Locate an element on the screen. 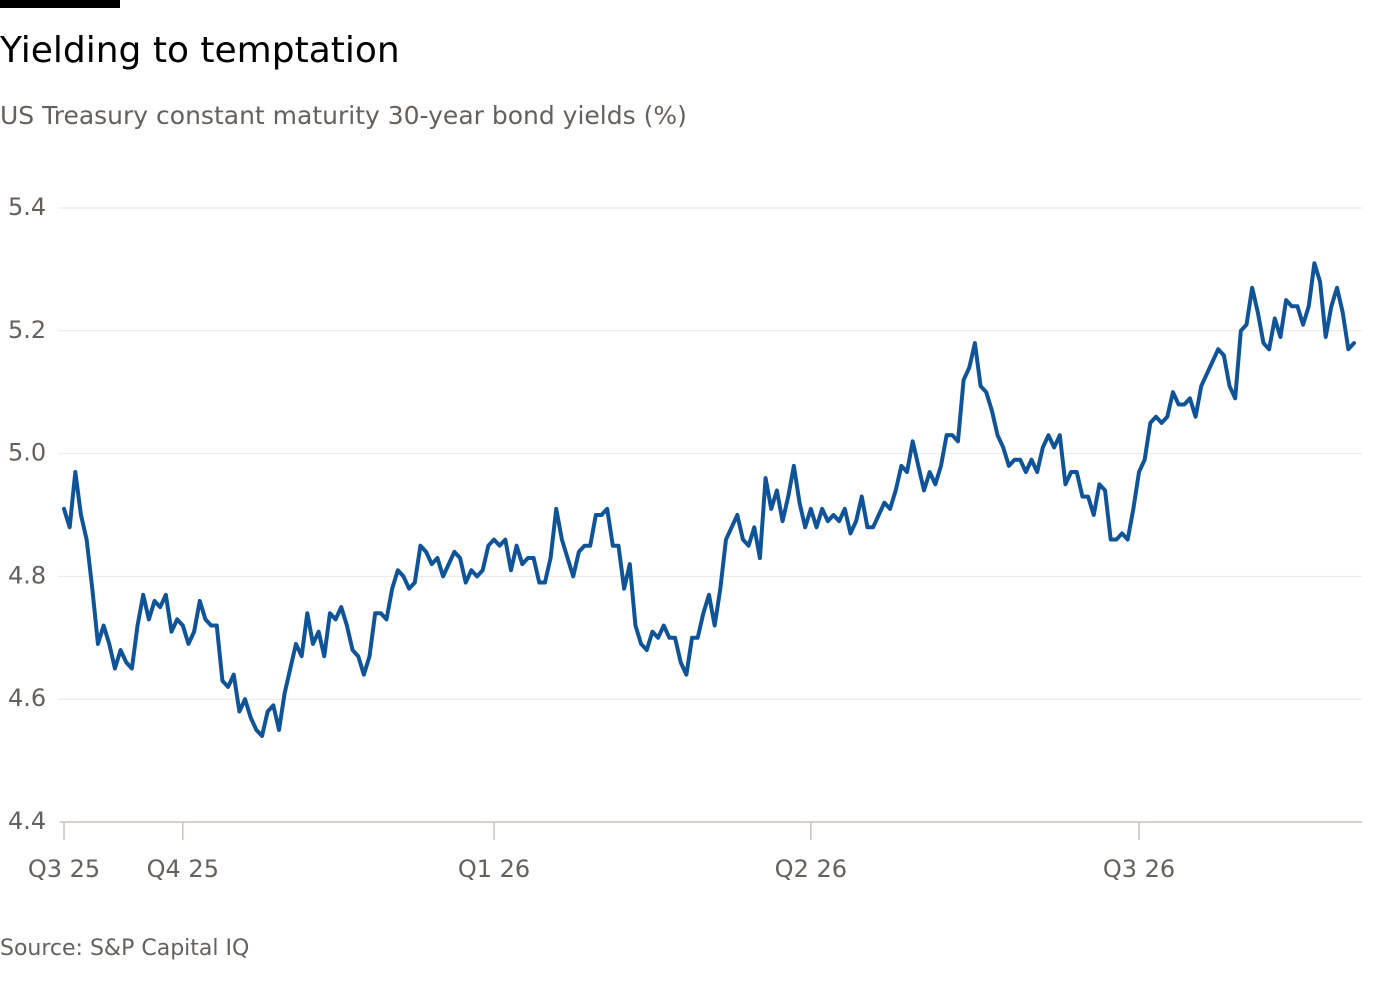 The image size is (1400, 1000). y-tick-label: 4.4 is located at coordinates (27, 821).